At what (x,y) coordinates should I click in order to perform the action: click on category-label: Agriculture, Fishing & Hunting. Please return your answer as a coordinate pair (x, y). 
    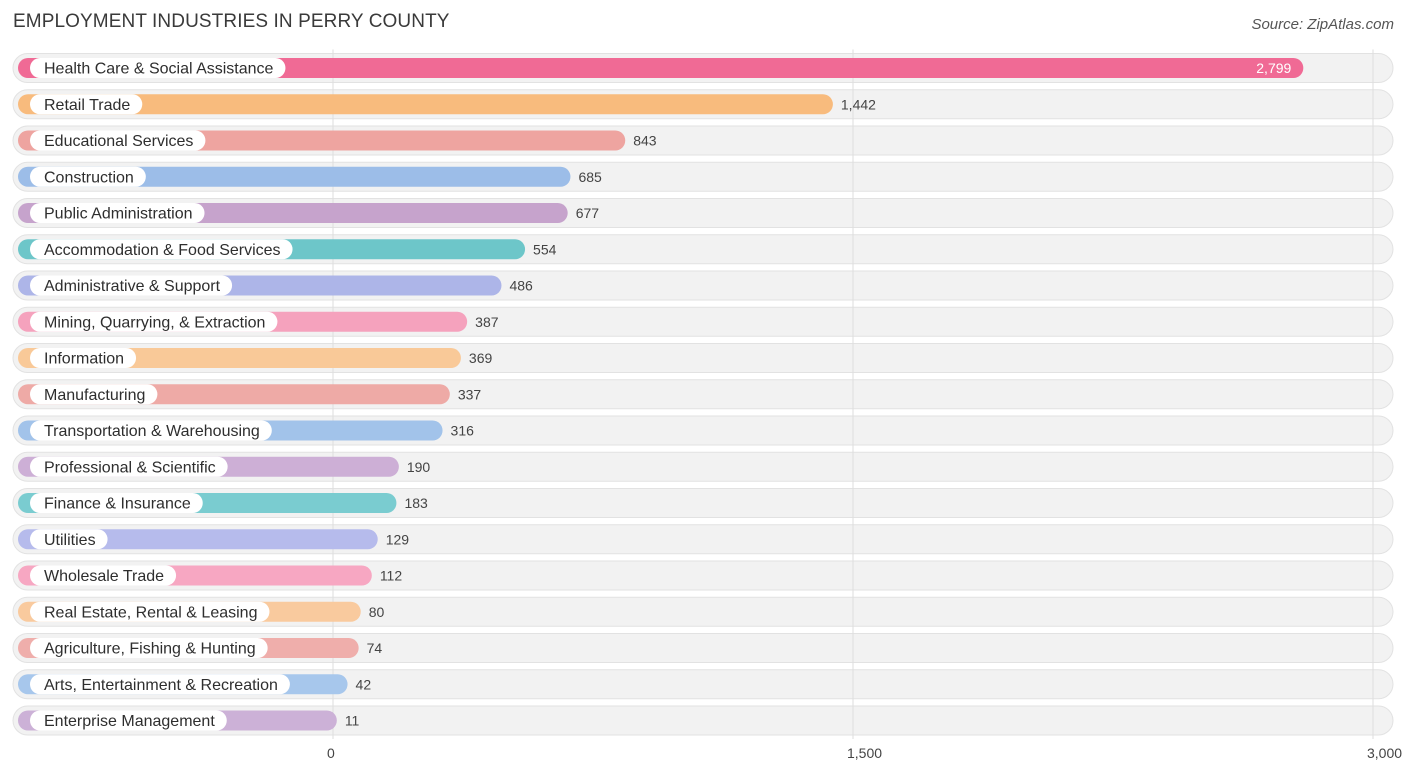
    Looking at the image, I should click on (150, 649).